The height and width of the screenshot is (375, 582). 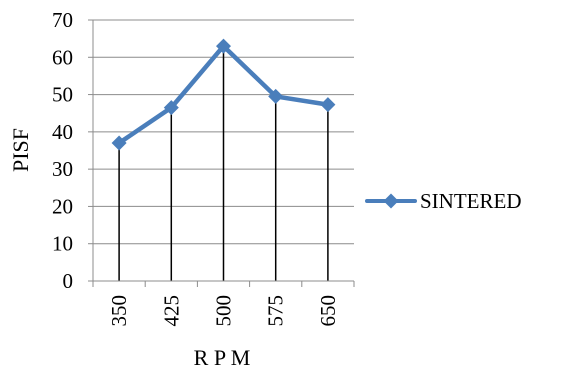 What do you see at coordinates (223, 94) in the screenshot?
I see `markers` at bounding box center [223, 94].